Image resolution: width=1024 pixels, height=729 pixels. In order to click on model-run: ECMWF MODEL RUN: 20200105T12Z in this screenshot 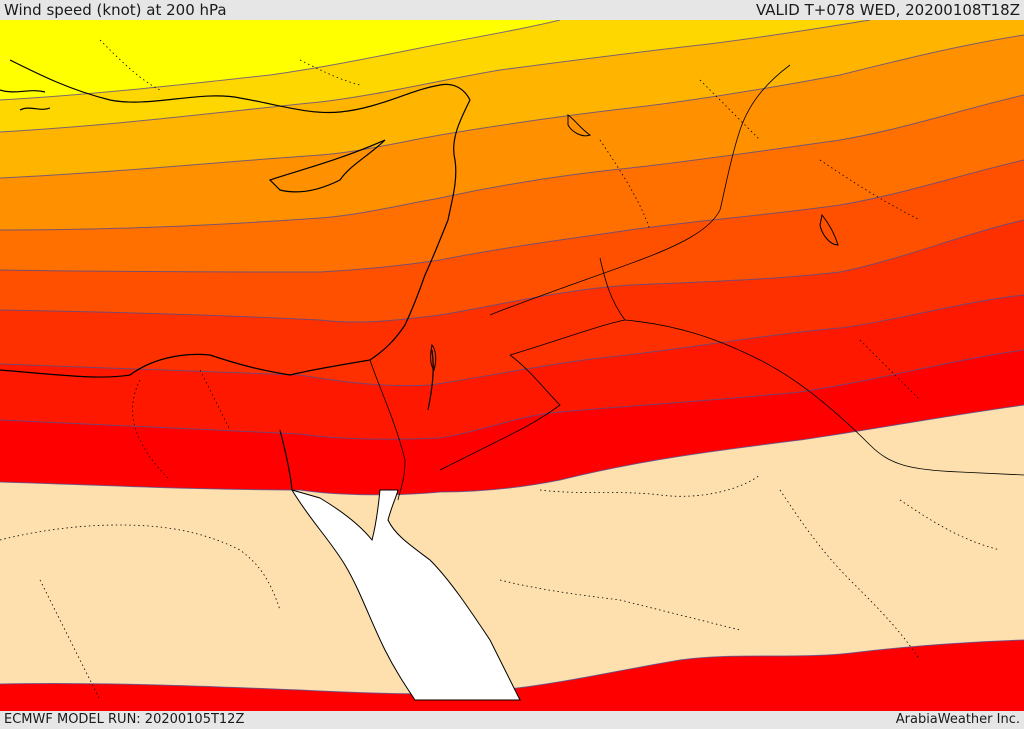, I will do `click(124, 719)`.